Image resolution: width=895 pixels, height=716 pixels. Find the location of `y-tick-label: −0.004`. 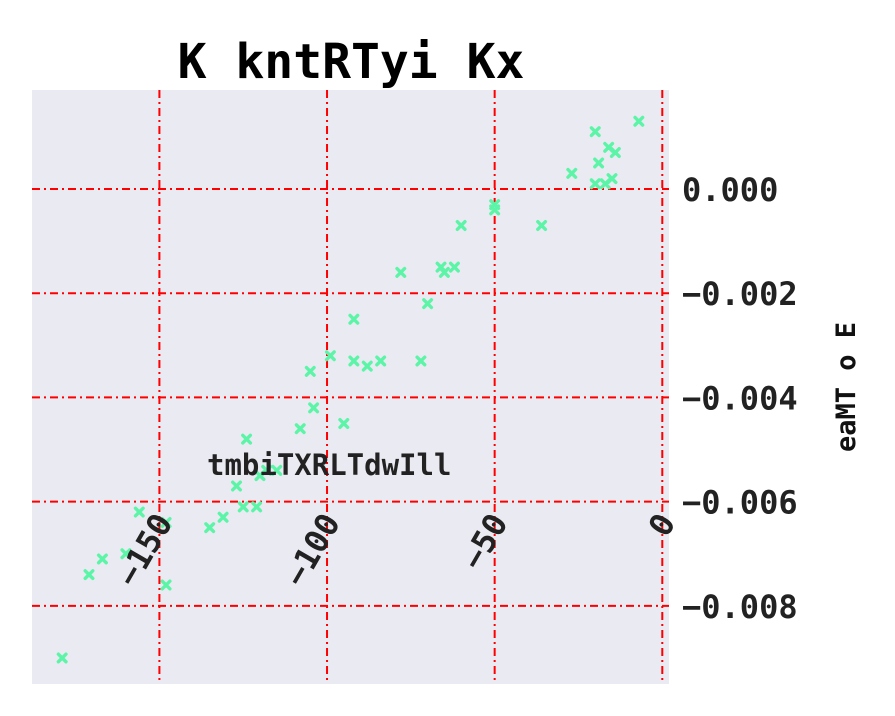

y-tick-label: −0.004 is located at coordinates (740, 398).